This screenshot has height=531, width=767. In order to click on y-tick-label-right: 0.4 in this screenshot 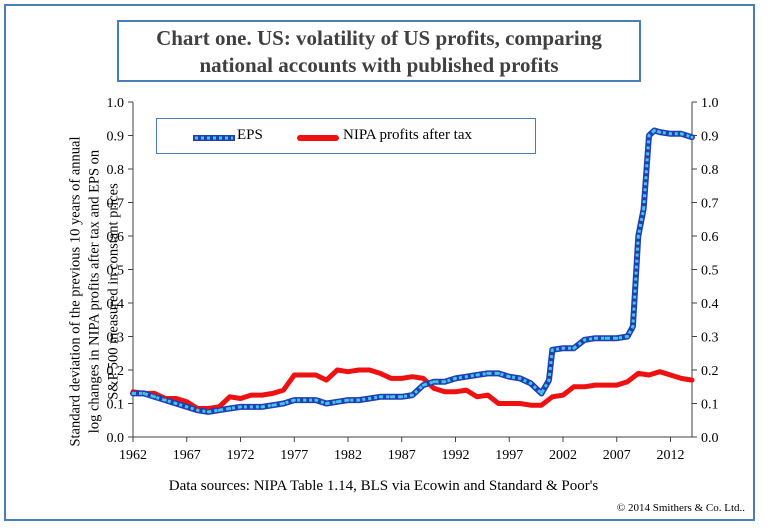, I will do `click(710, 304)`.